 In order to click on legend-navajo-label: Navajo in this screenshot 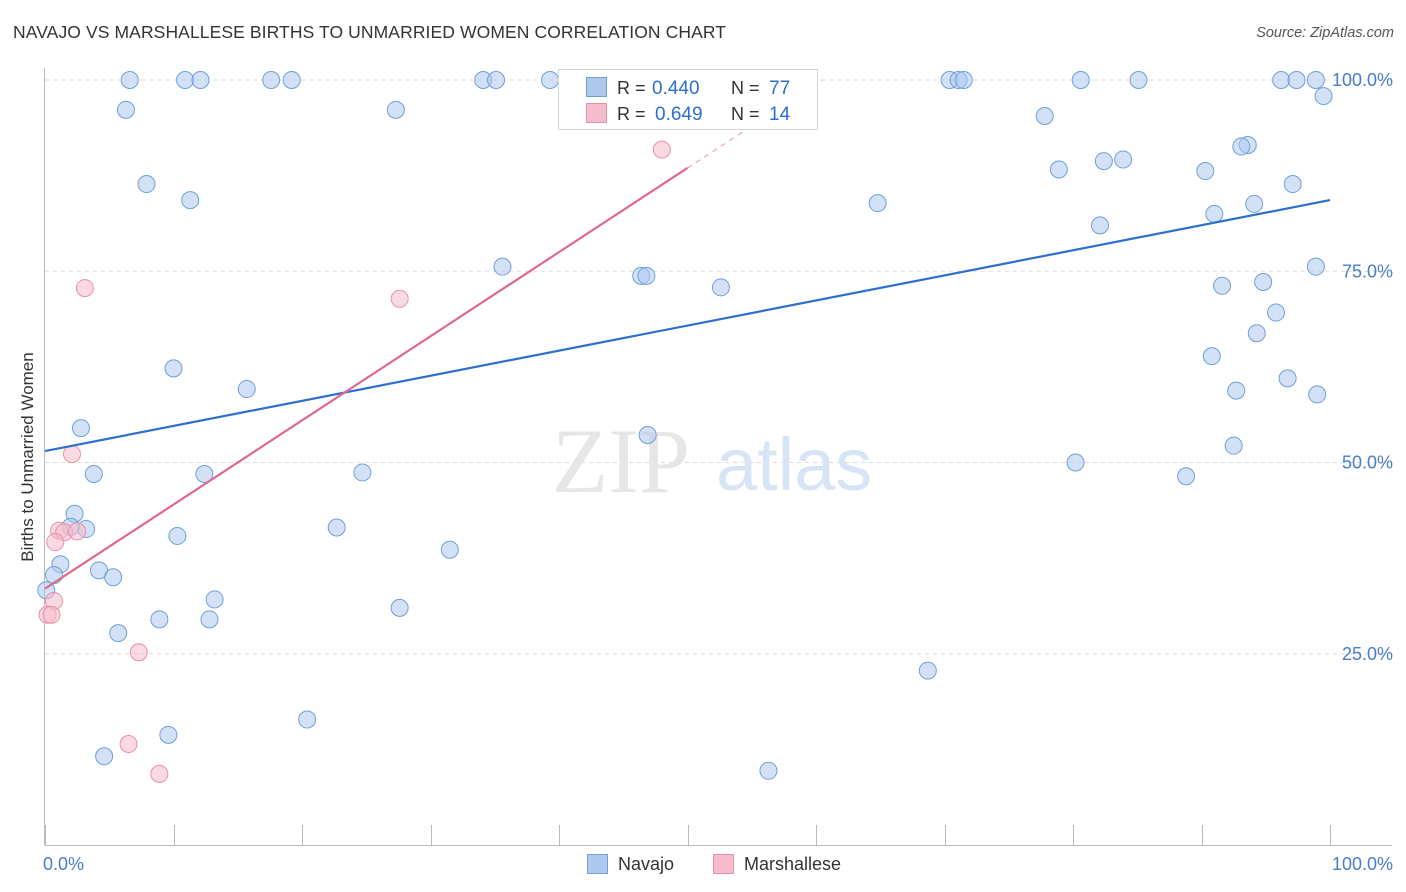, I will do `click(646, 864)`.